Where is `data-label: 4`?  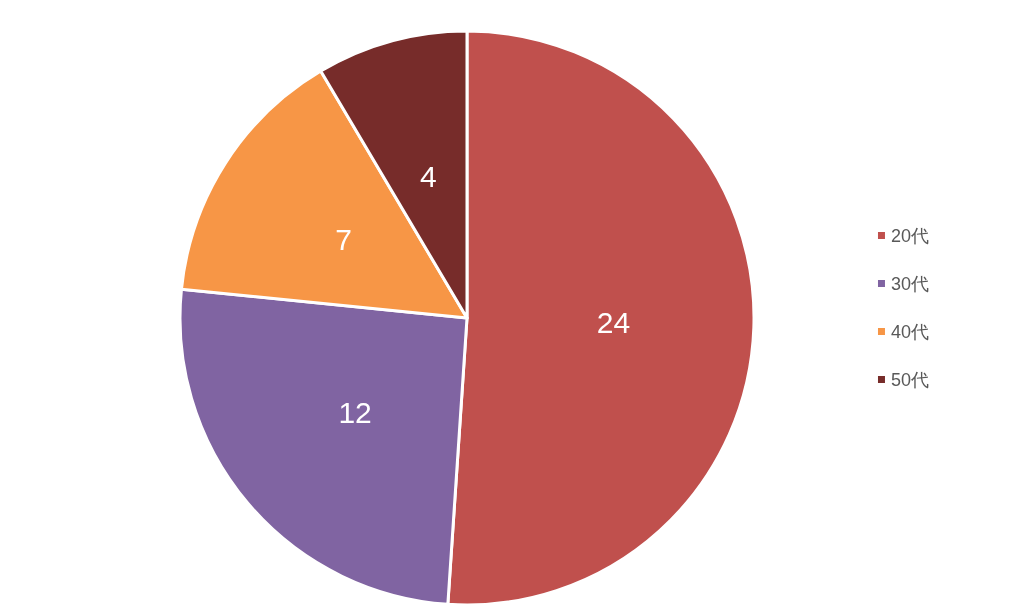
data-label: 4 is located at coordinates (428, 177).